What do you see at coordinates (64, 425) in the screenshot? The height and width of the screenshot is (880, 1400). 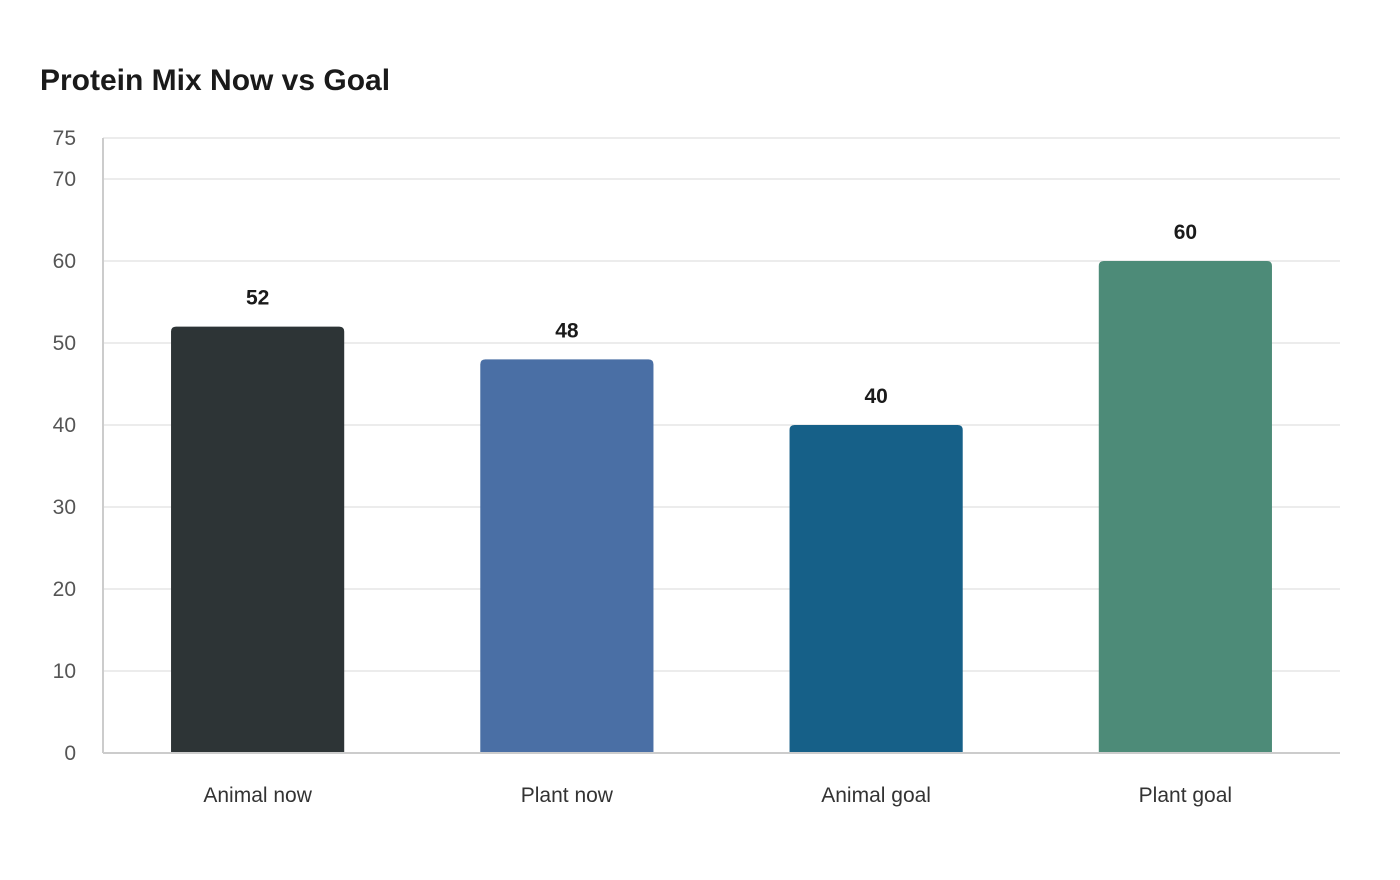 I see `y-tick-label: 40` at bounding box center [64, 425].